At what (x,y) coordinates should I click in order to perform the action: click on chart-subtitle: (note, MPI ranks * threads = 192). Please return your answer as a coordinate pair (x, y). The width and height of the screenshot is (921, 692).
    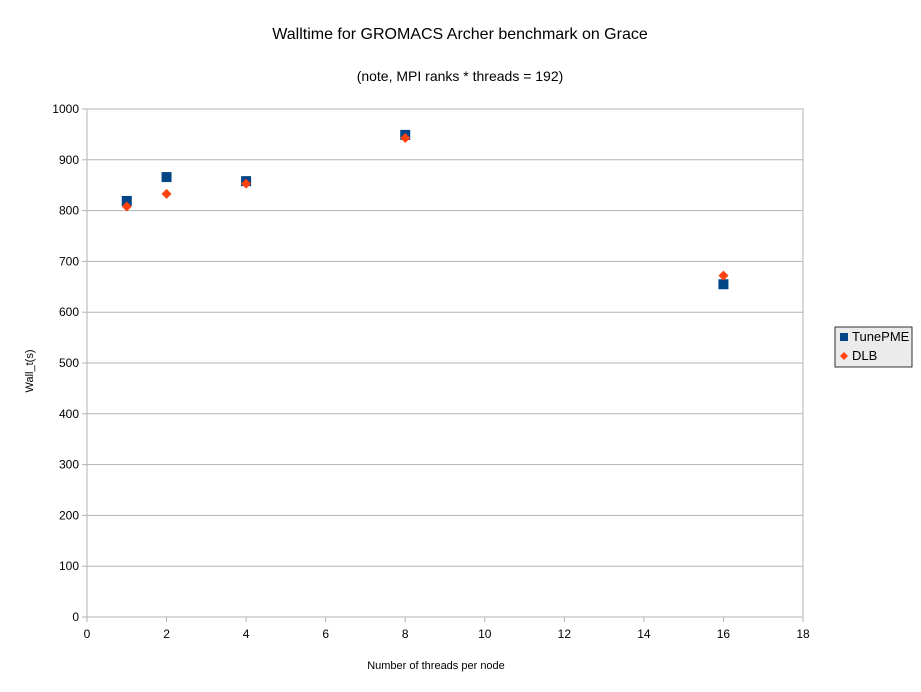
    Looking at the image, I should click on (460, 76).